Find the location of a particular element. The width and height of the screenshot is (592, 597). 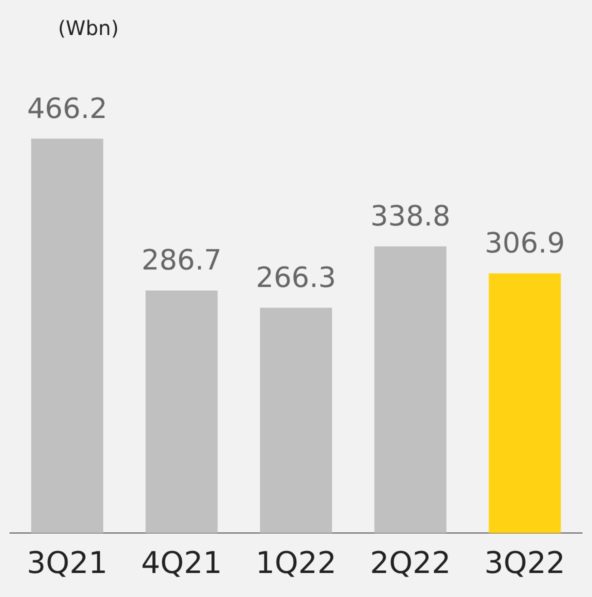

data-label: 266.3 is located at coordinates (296, 277).